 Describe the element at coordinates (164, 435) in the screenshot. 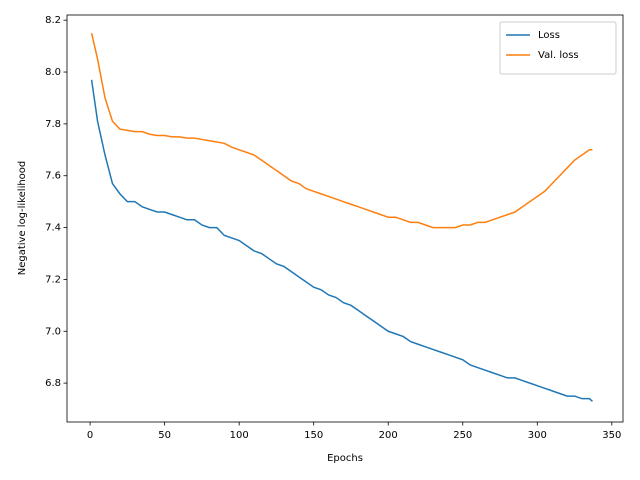

I see `x-tick-label: 50` at that location.